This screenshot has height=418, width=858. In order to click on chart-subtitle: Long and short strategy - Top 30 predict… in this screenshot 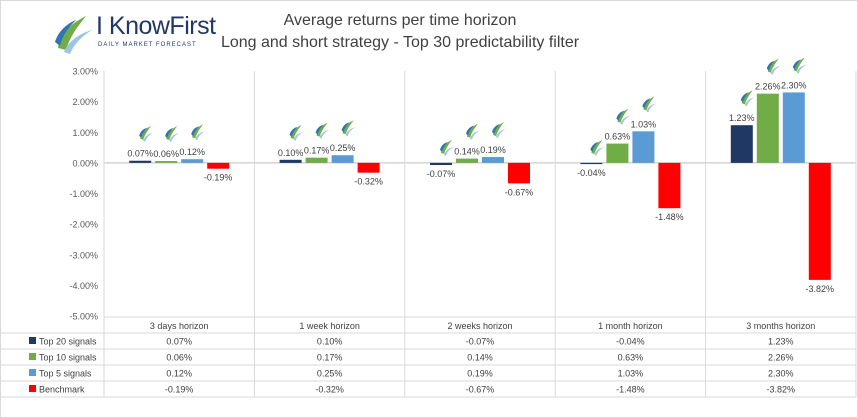, I will do `click(400, 42)`.